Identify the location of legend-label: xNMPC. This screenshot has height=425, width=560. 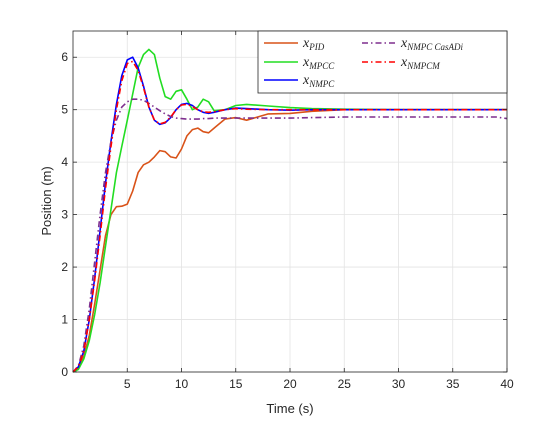
(318, 81).